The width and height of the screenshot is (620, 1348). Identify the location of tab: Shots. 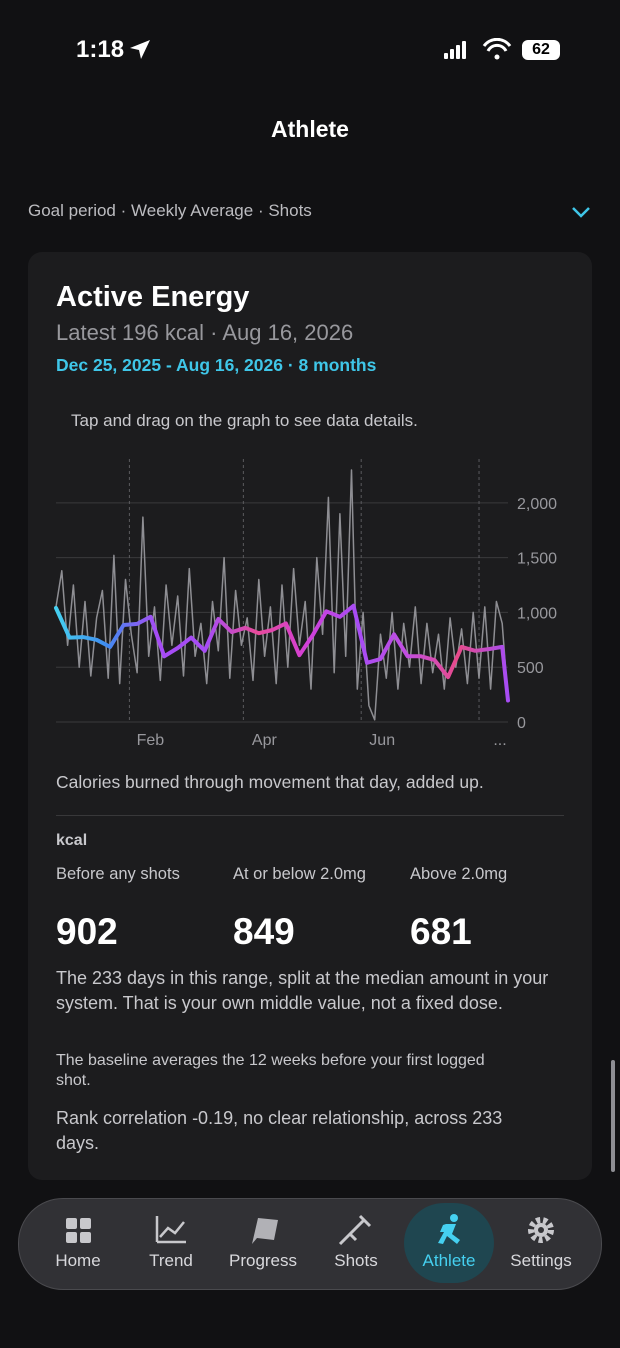
(356, 1260).